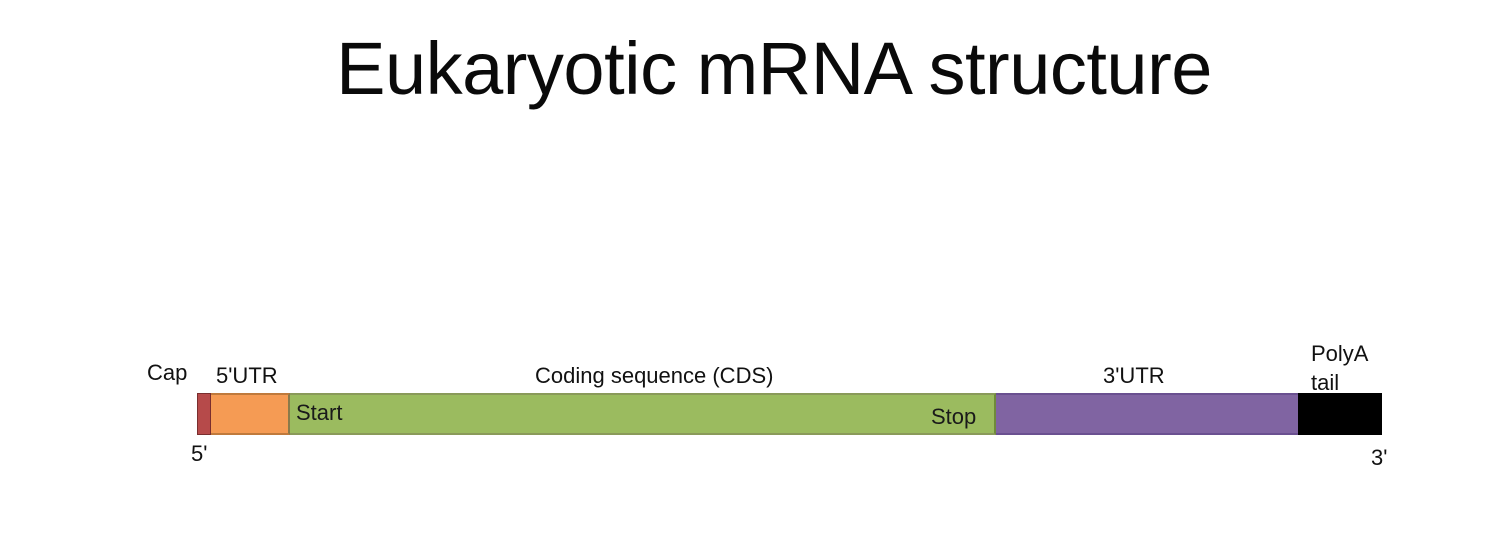 Image resolution: width=1500 pixels, height=534 pixels. What do you see at coordinates (204, 414) in the screenshot?
I see `cap-segment` at bounding box center [204, 414].